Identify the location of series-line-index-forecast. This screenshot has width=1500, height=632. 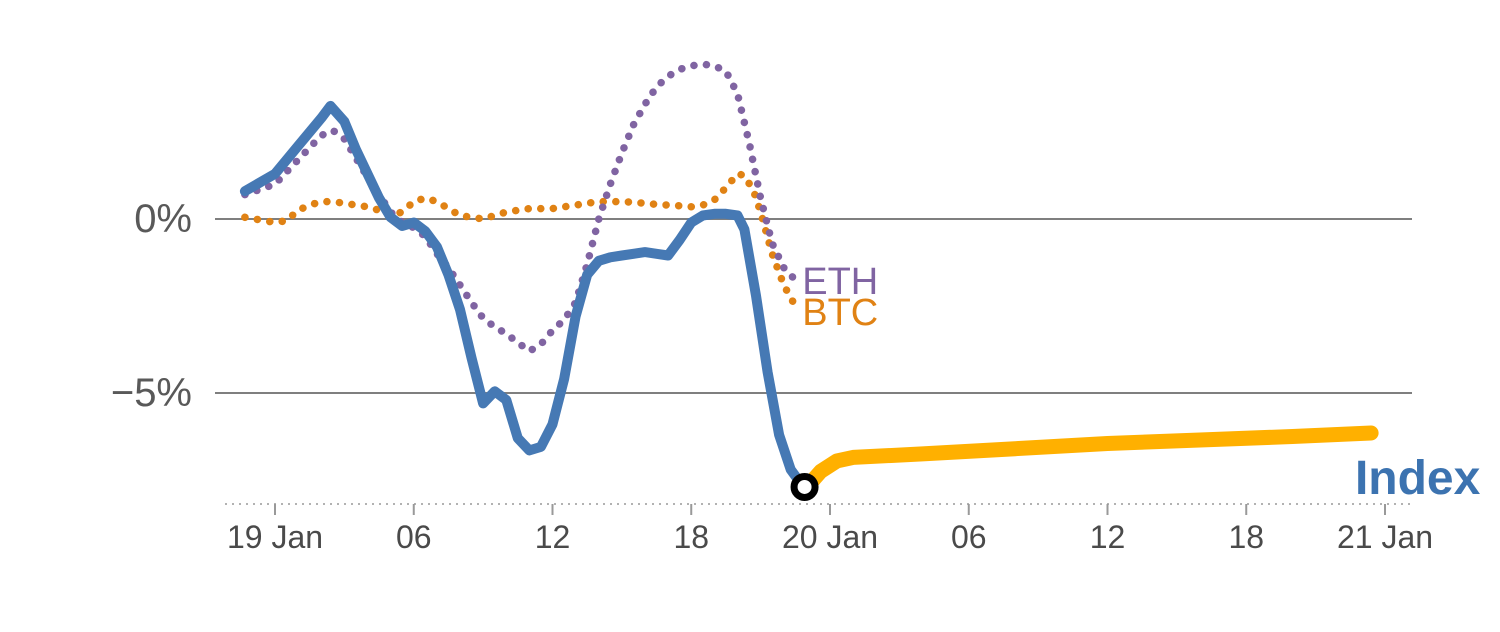
(1089, 460).